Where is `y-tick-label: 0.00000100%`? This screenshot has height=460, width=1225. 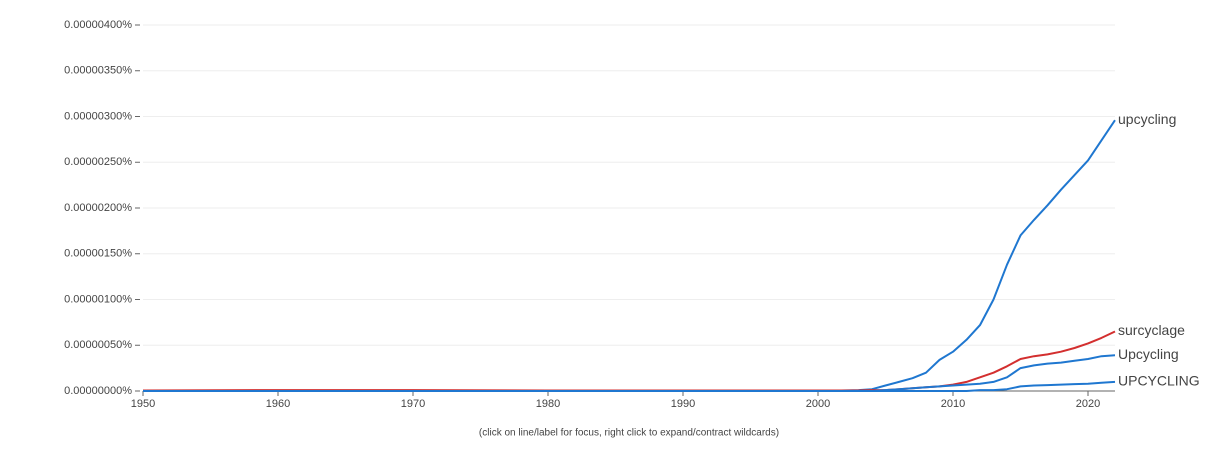
y-tick-label: 0.00000100% is located at coordinates (98, 299).